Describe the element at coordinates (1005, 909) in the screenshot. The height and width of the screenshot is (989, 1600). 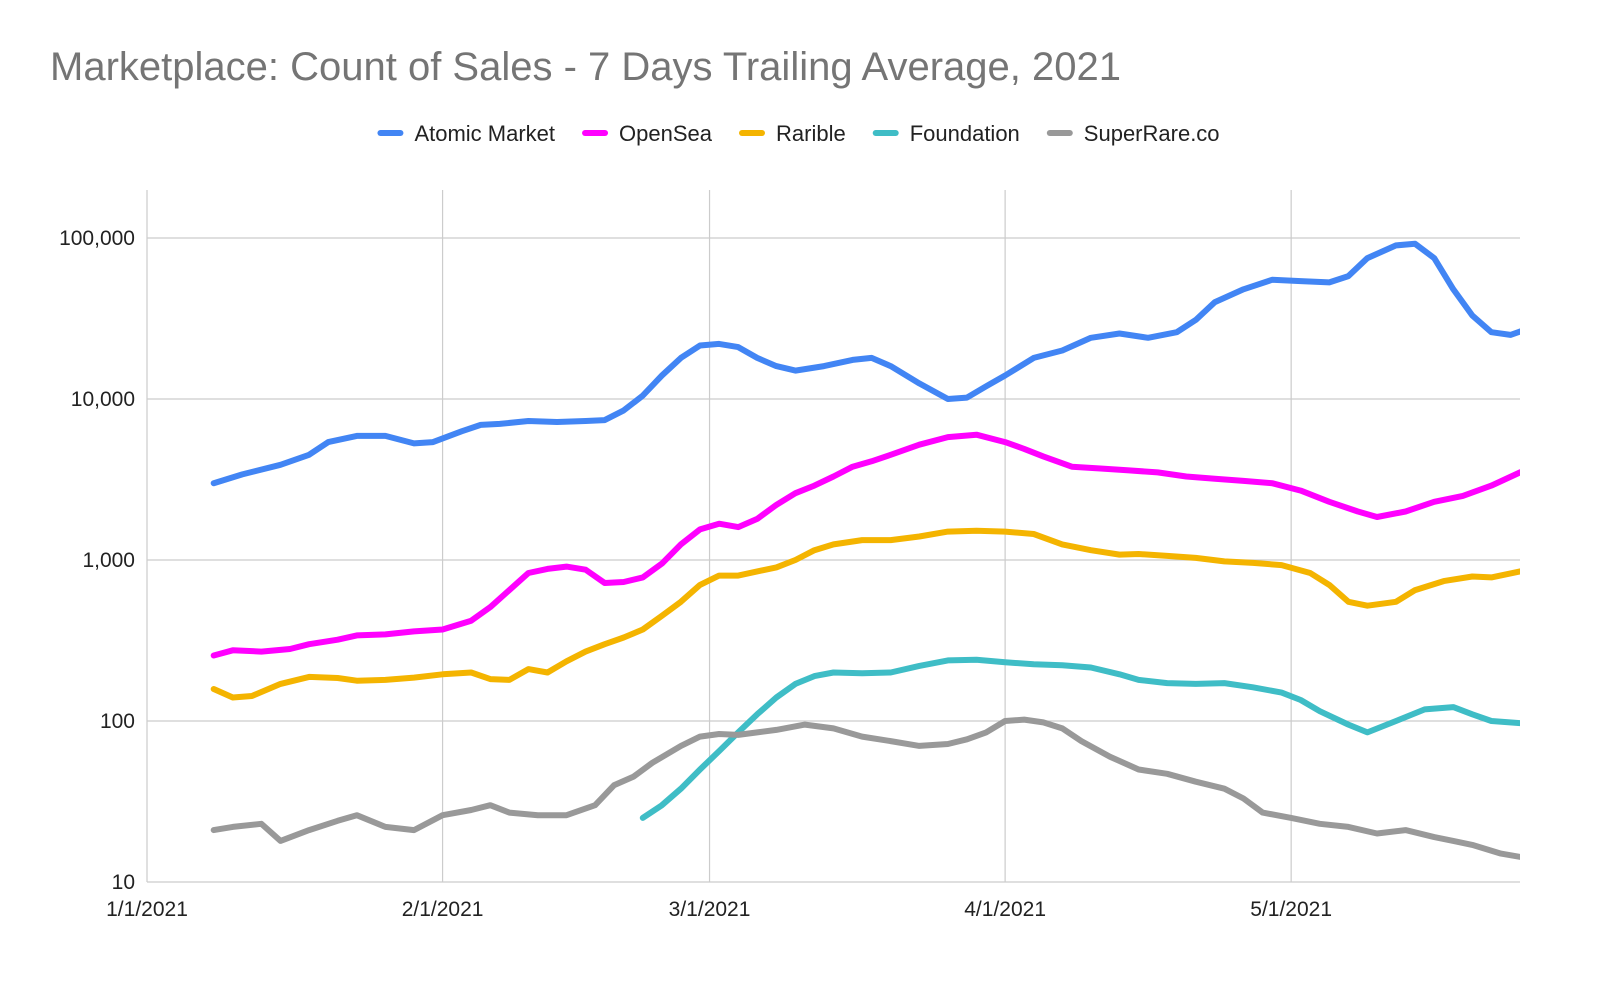
I see `x-tick-label: 4/1/2021` at that location.